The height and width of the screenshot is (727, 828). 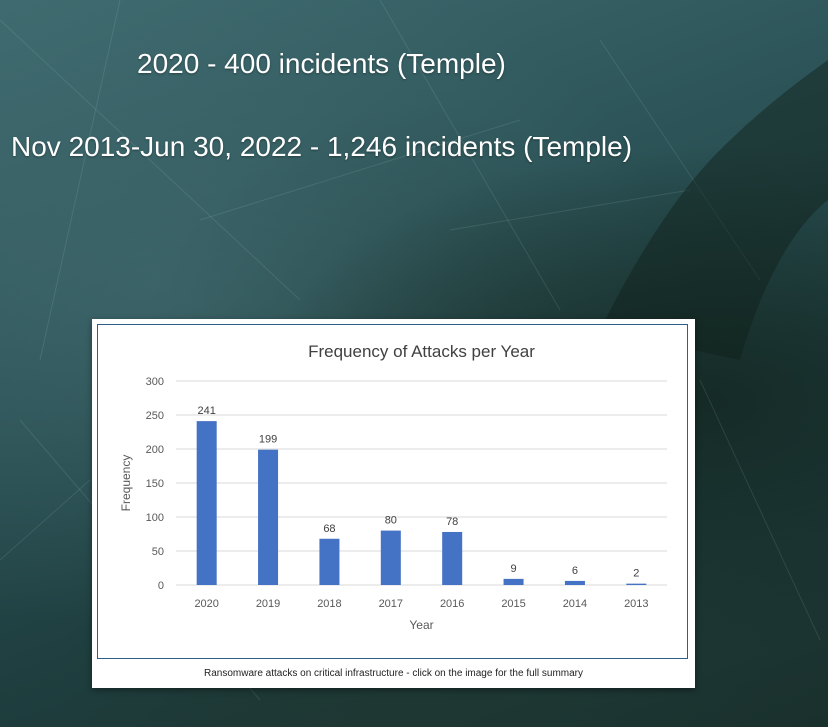 What do you see at coordinates (158, 552) in the screenshot?
I see `y-tick-label: 50` at bounding box center [158, 552].